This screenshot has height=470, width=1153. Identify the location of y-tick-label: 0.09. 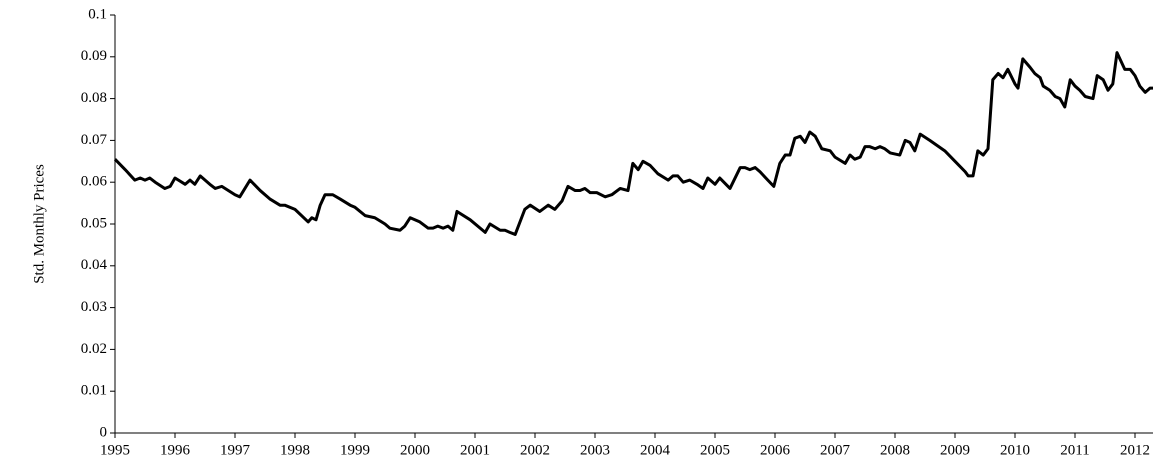
(94, 56).